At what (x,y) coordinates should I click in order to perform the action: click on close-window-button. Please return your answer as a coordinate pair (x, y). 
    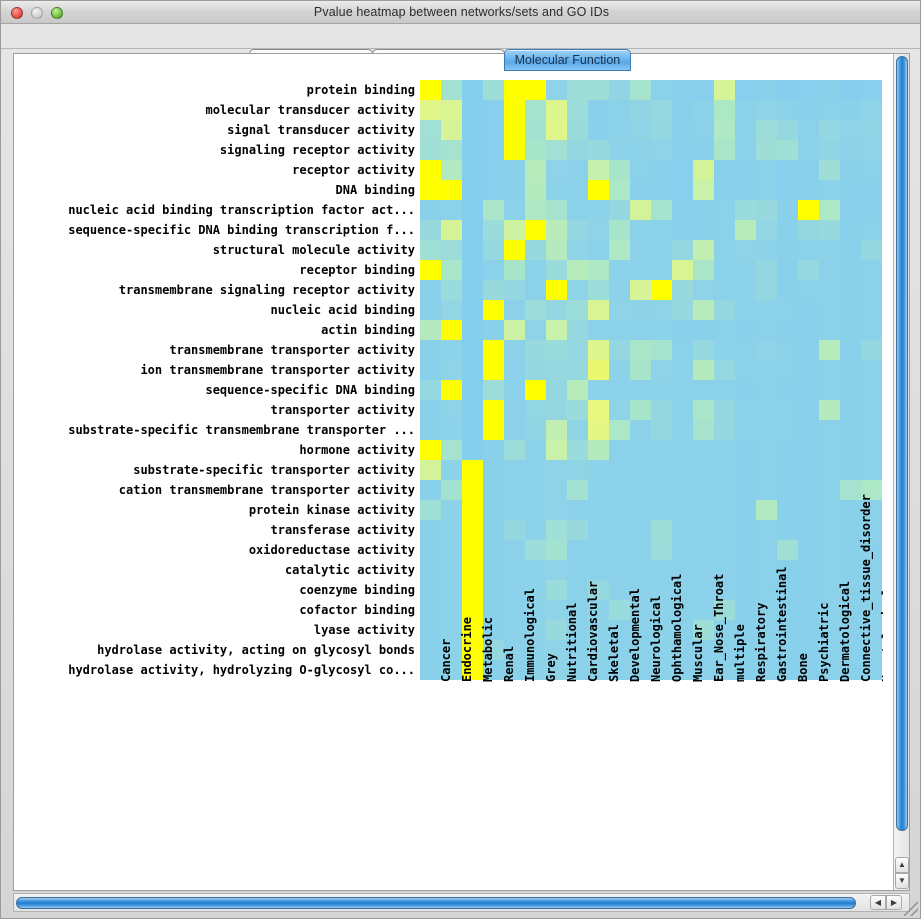
    Looking at the image, I should click on (17, 13).